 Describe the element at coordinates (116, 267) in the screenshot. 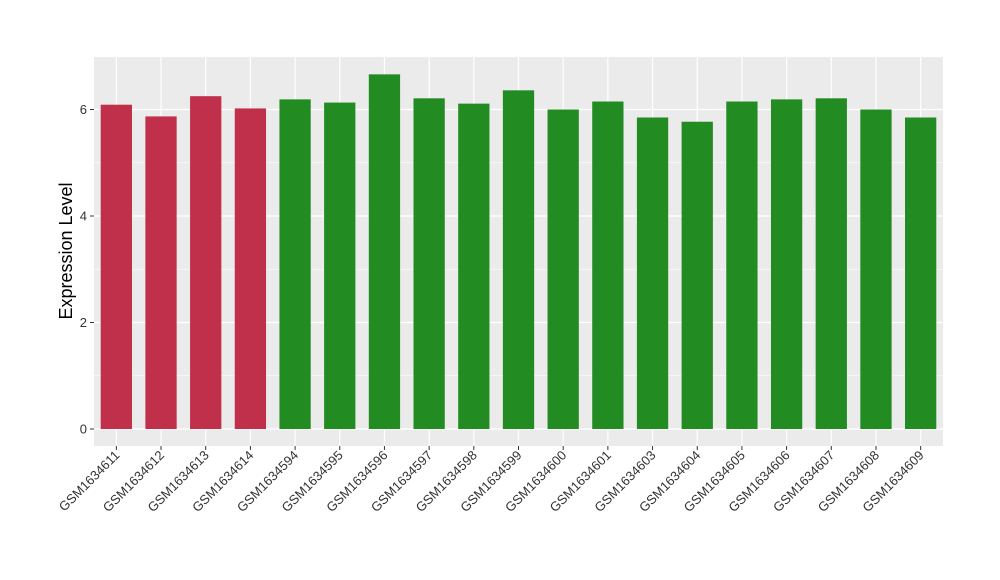

I see `bar-GSM1634611` at that location.